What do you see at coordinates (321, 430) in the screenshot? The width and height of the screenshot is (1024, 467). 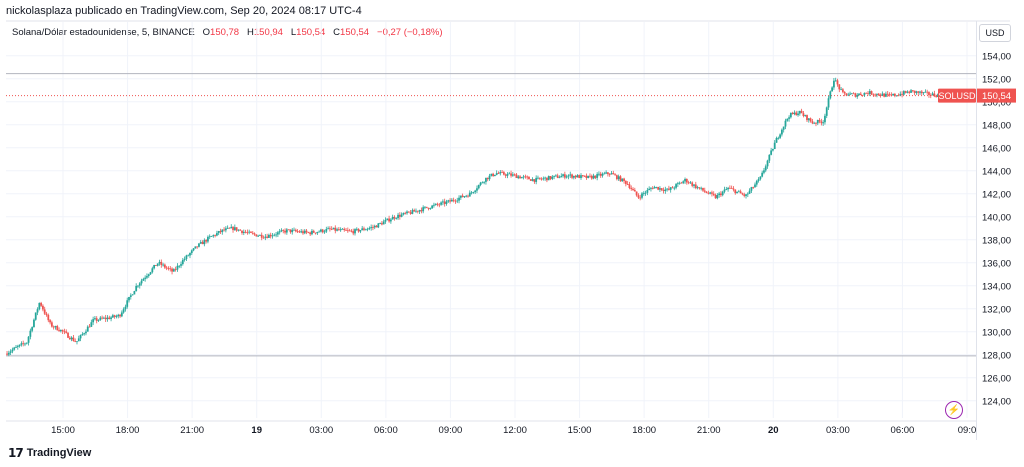 I see `x-tick-label: 03:00` at bounding box center [321, 430].